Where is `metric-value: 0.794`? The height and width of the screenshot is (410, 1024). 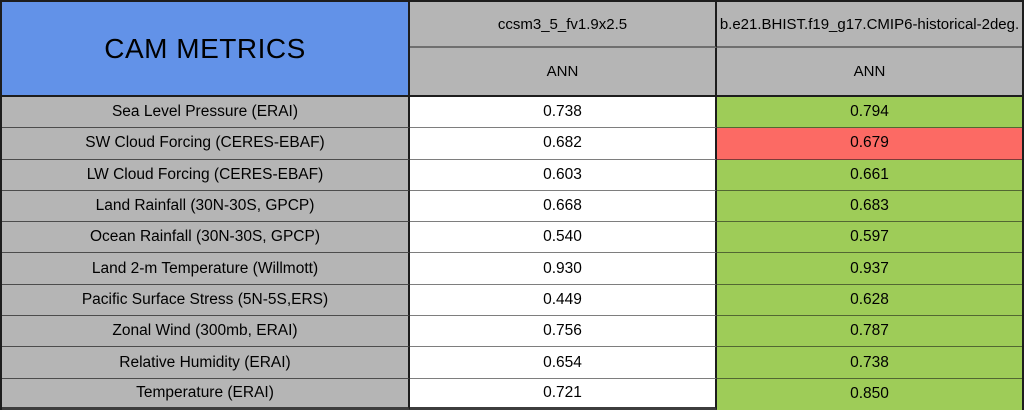 metric-value: 0.794 is located at coordinates (869, 112).